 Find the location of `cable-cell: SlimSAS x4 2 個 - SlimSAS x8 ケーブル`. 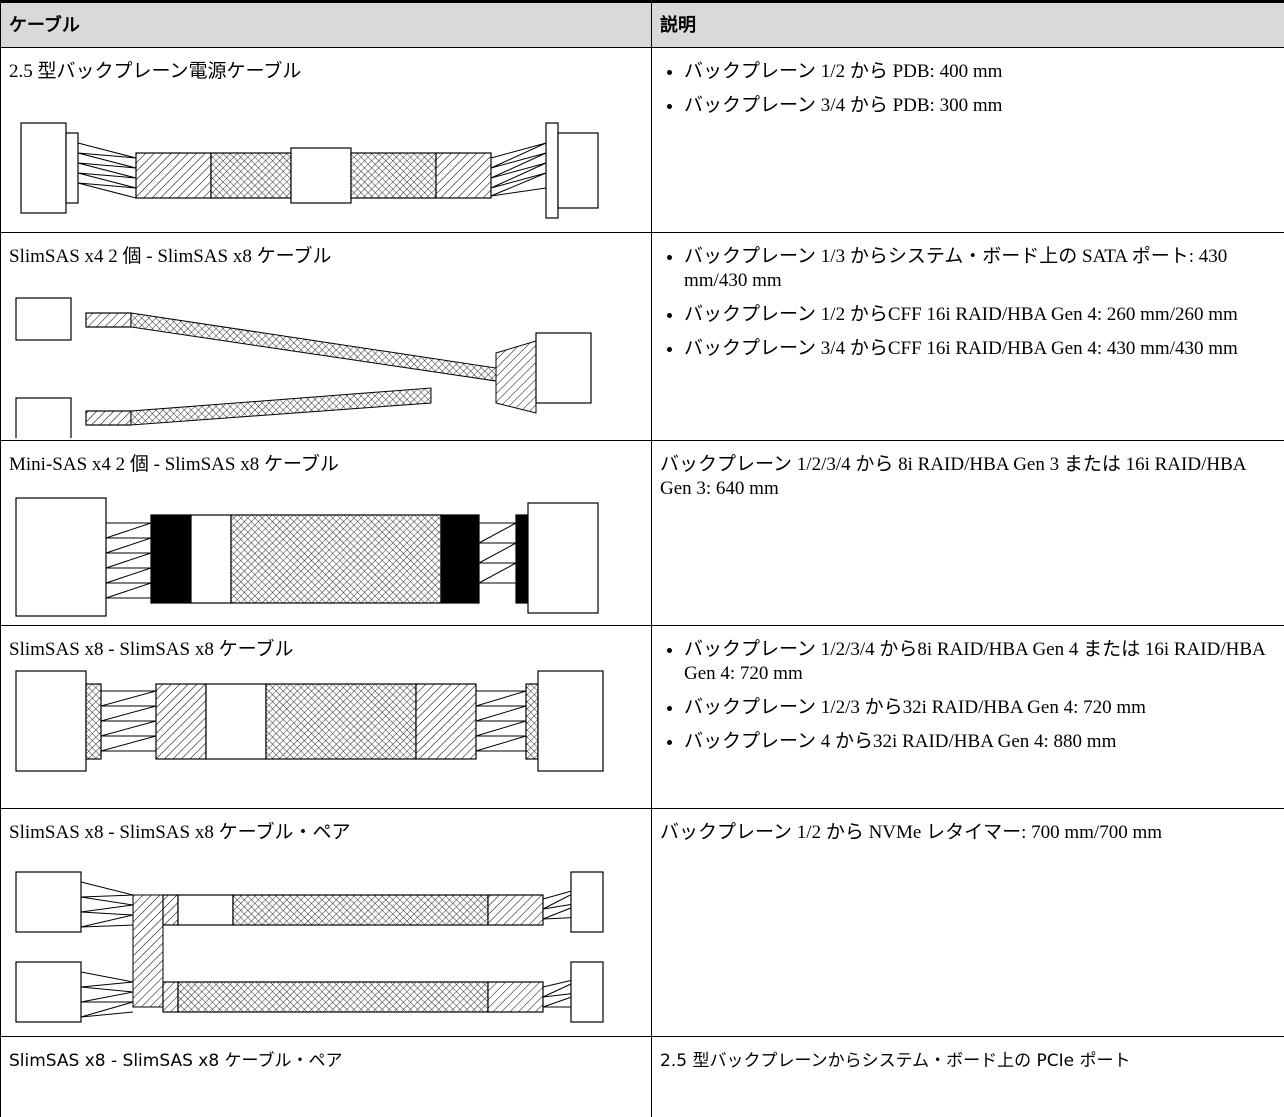

cable-cell: SlimSAS x4 2 個 - SlimSAS x8 ケーブル is located at coordinates (326, 337).